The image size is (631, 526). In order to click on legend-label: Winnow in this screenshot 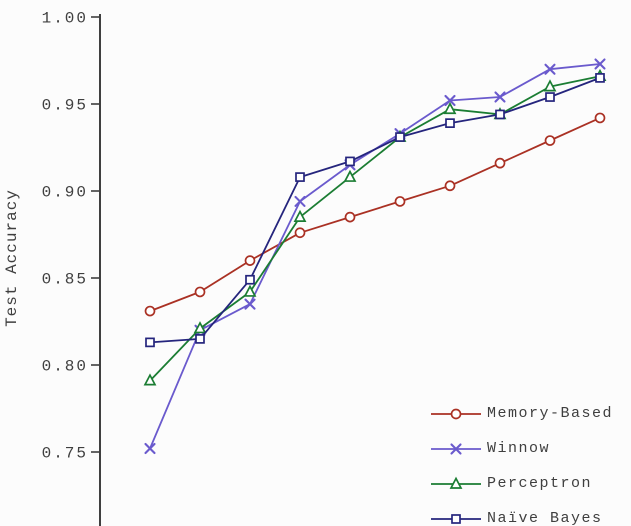, I will do `click(519, 448)`.